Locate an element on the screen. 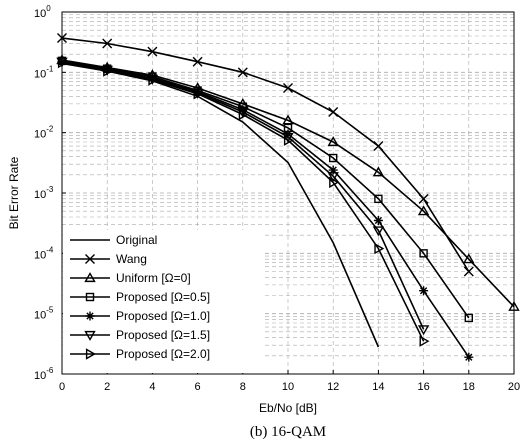  legend-label: Original is located at coordinates (136, 240).